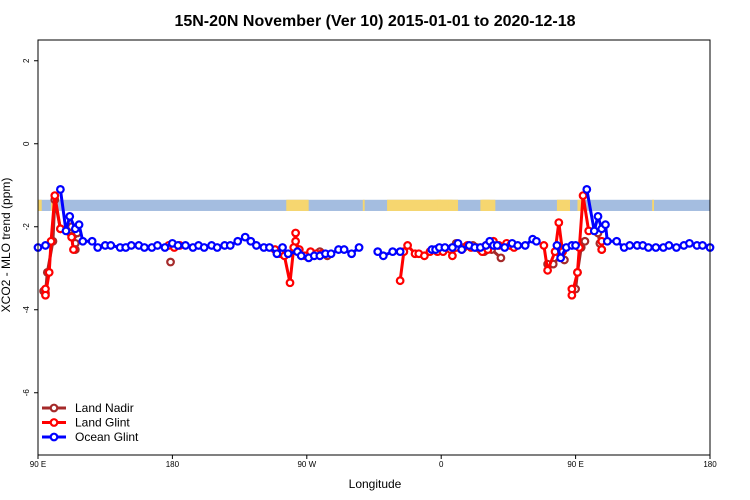 This screenshot has height=500, width=750. What do you see at coordinates (375, 484) in the screenshot?
I see `x-axis-label: Longitude` at bounding box center [375, 484].